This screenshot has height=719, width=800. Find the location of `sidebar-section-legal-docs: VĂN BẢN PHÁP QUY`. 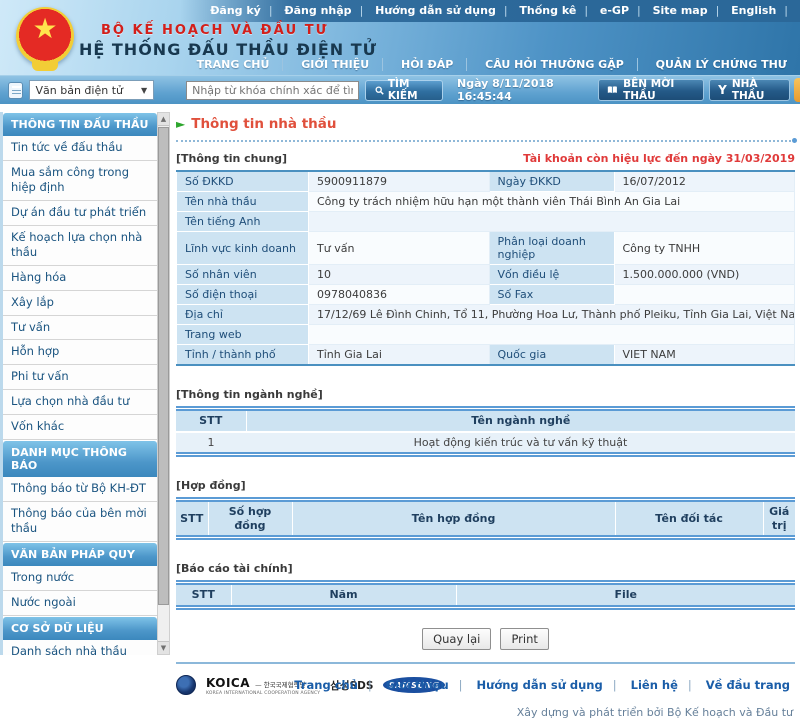

sidebar-section-legal-docs: VĂN BẢN PHÁP QUY is located at coordinates (80, 554).